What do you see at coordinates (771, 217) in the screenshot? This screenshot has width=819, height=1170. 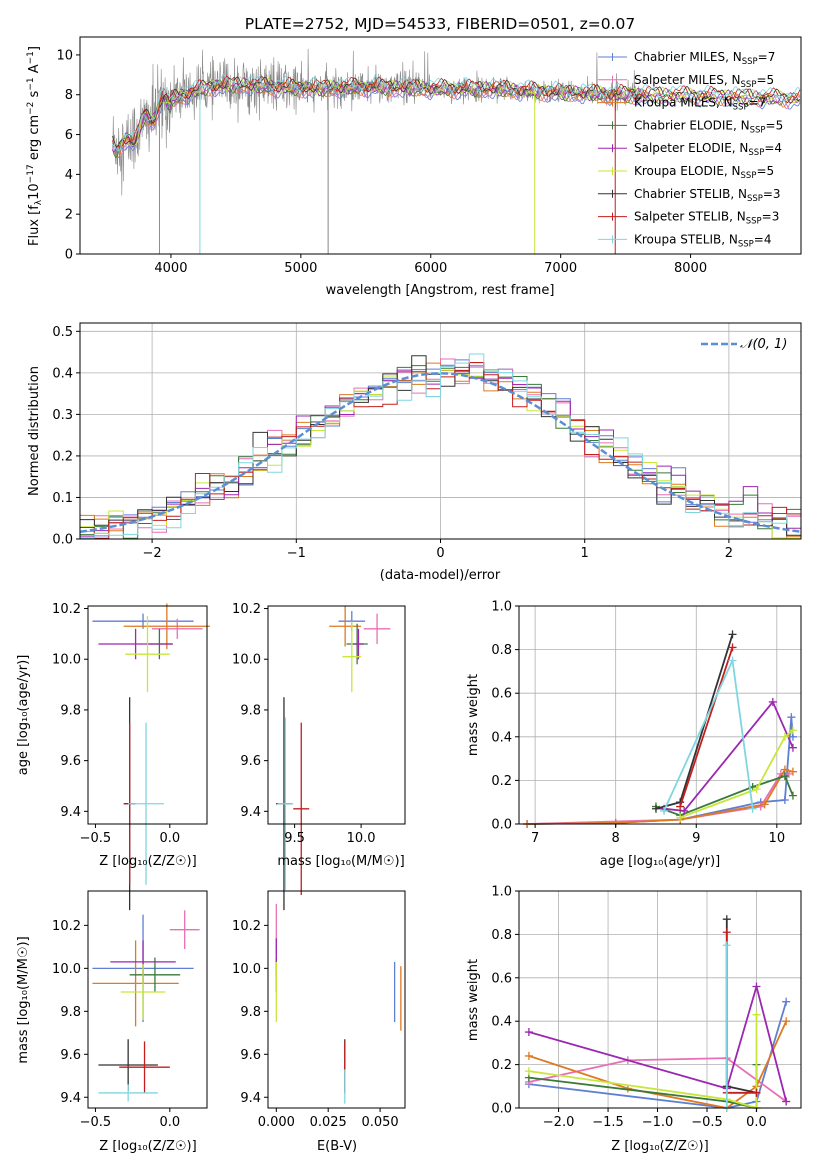 I see `legend-label-suffix: =3` at bounding box center [771, 217].